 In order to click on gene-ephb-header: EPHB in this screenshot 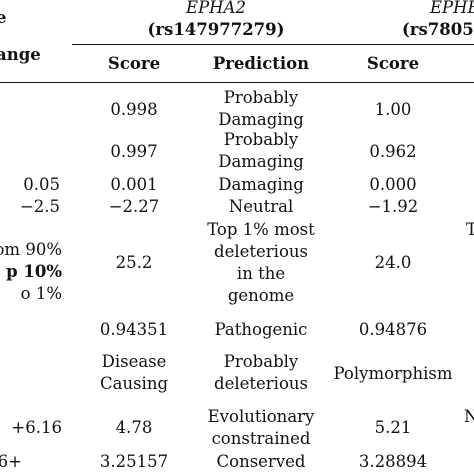, I will do `click(452, 8)`.